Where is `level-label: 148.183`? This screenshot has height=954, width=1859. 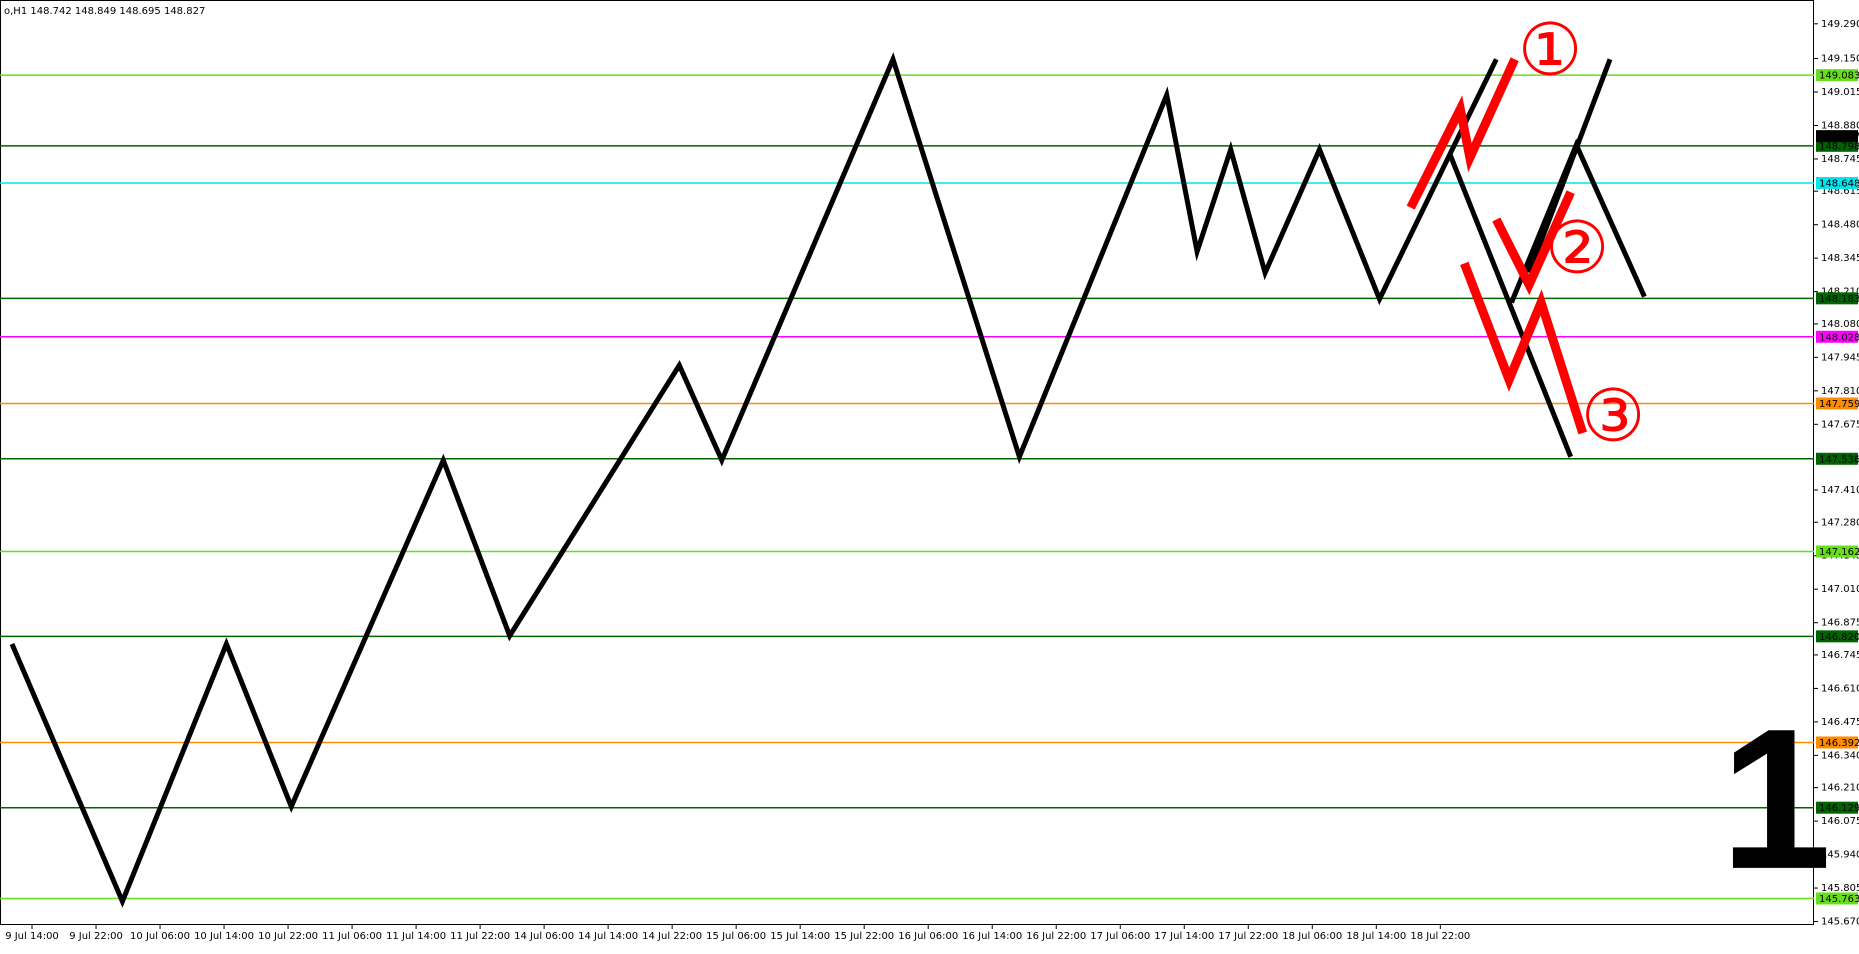 level-label: 148.183 is located at coordinates (1839, 299).